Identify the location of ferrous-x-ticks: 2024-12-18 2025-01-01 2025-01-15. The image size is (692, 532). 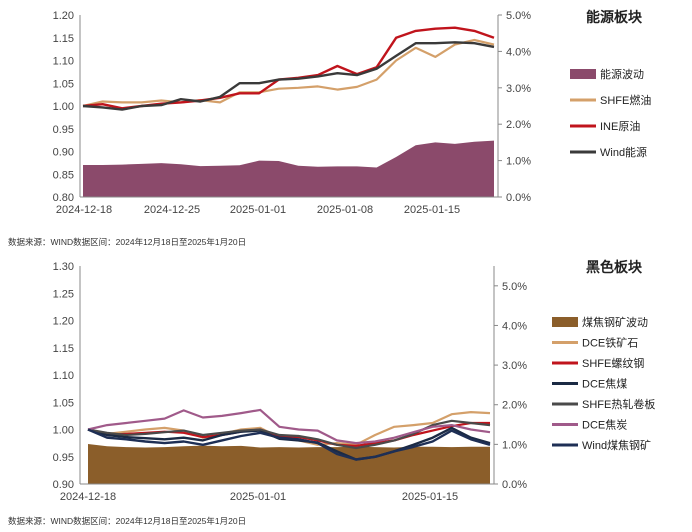
(259, 497).